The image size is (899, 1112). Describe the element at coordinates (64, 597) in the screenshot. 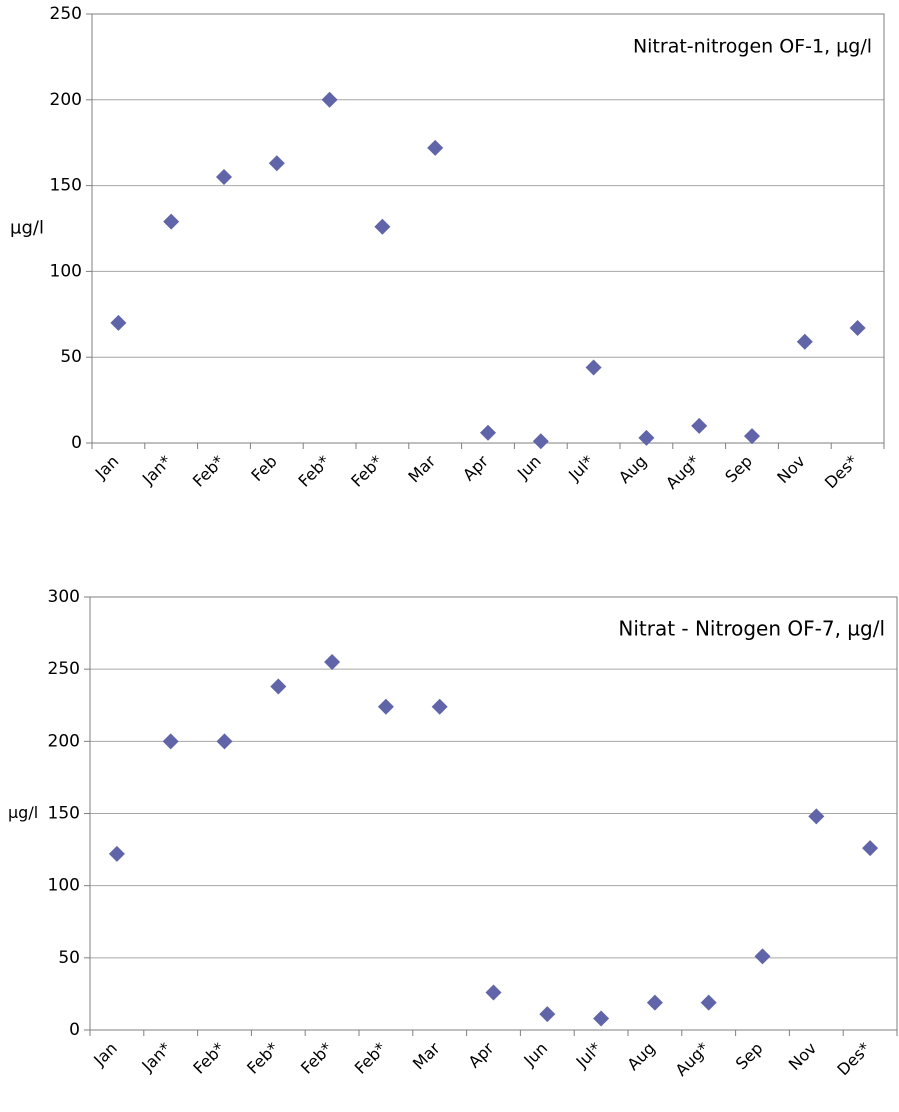

I see `y-tick-label: 300` at that location.